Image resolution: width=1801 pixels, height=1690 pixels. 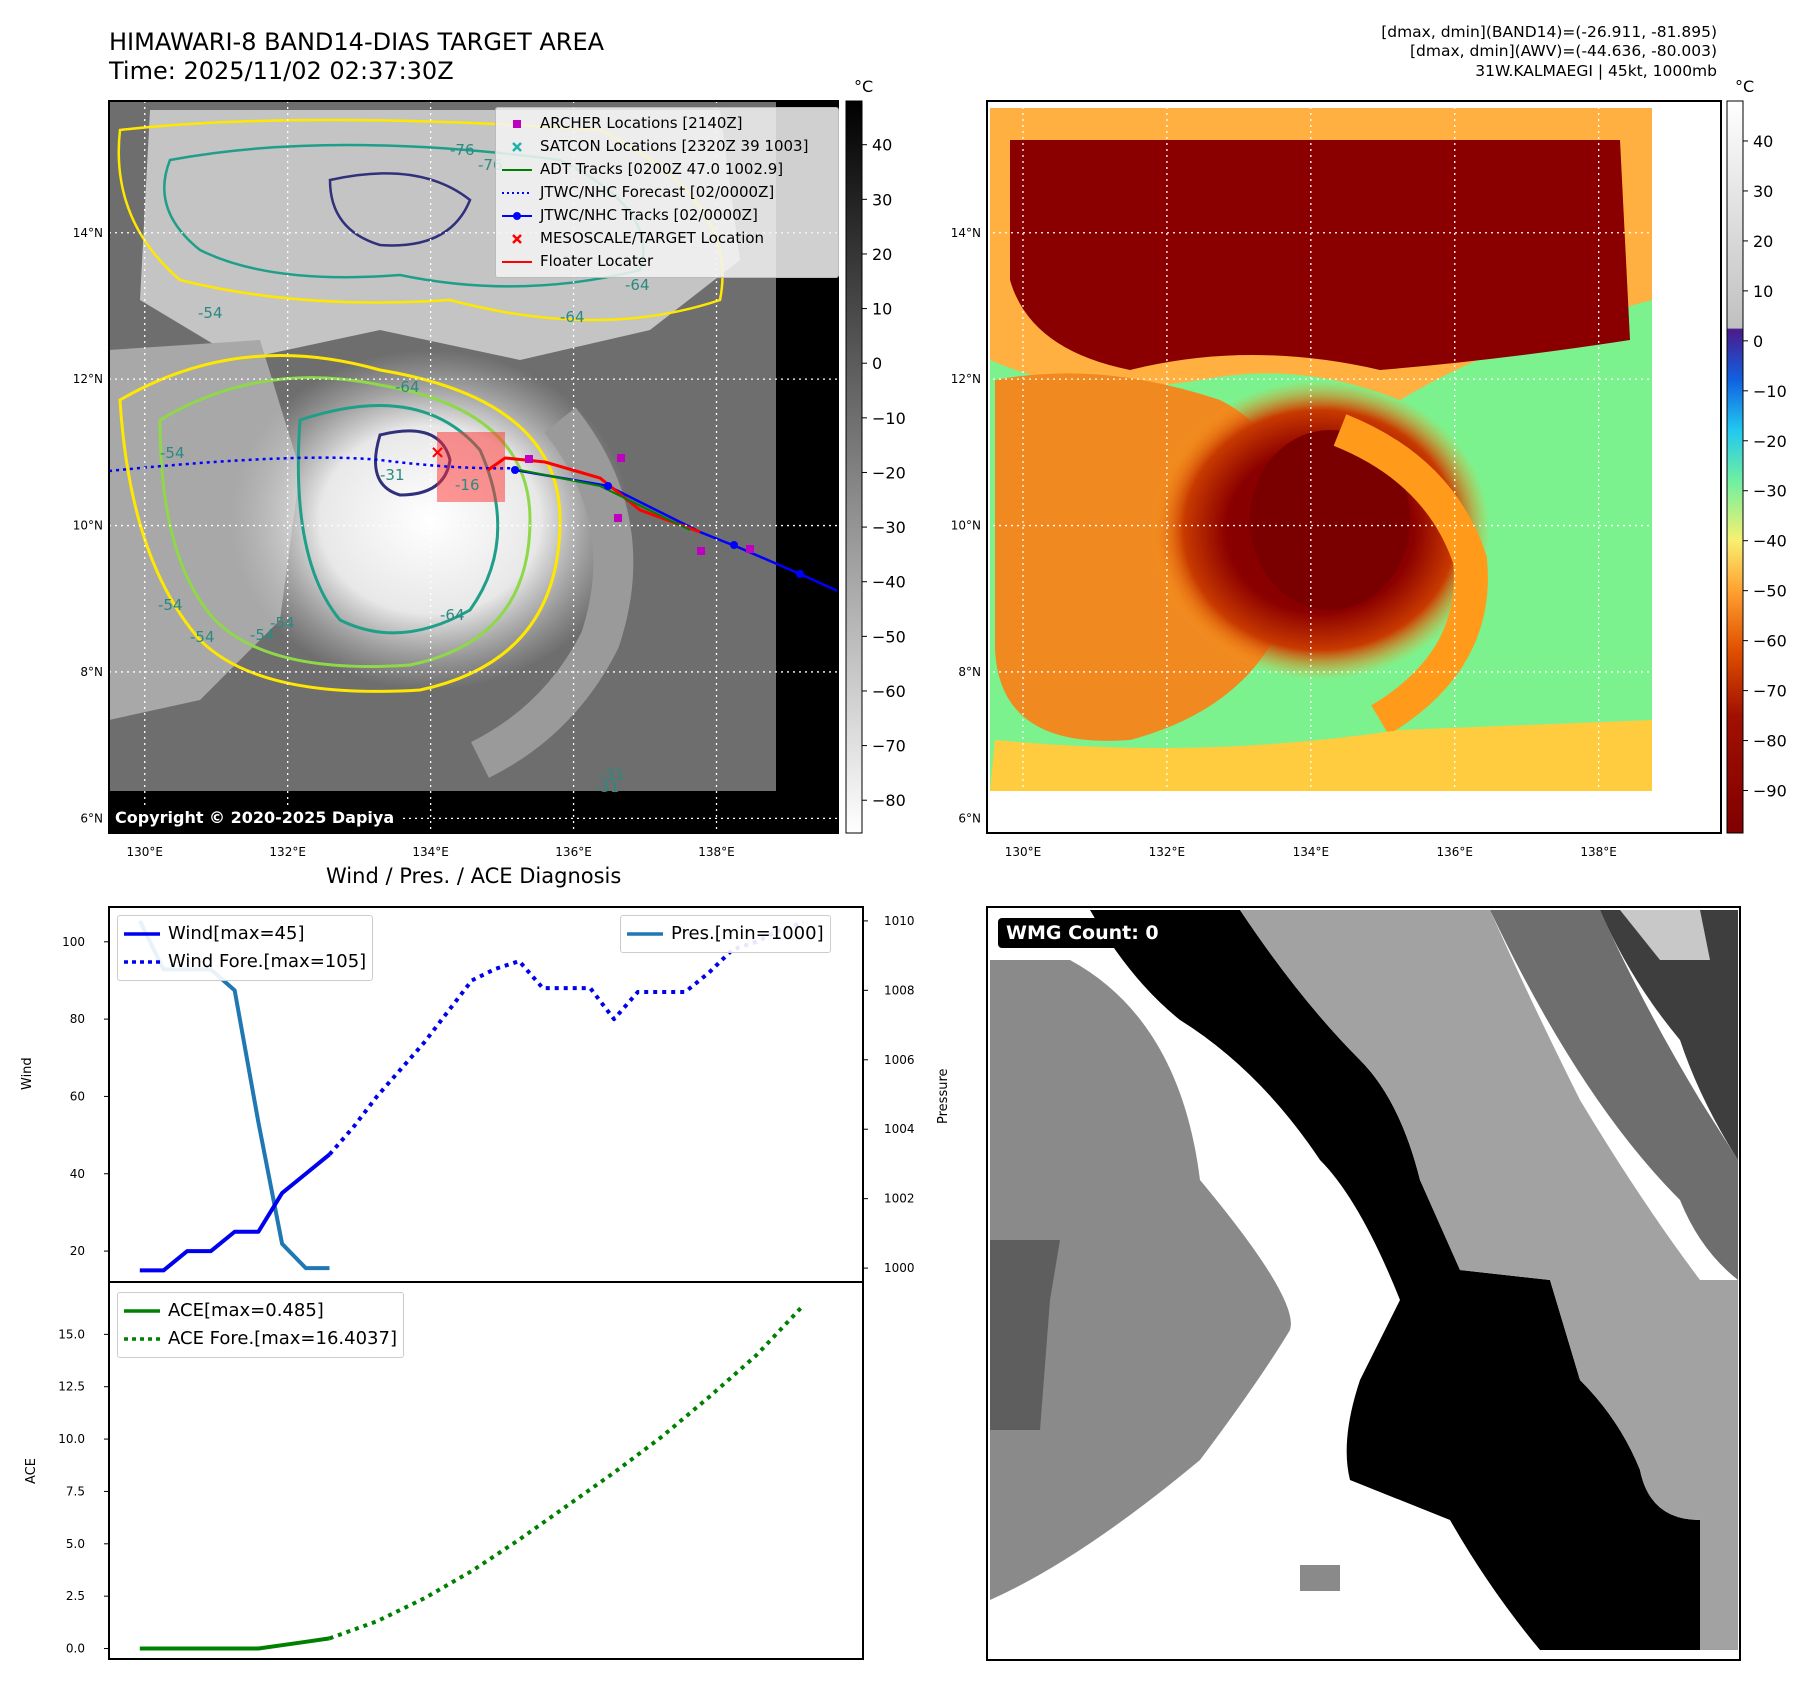 I want to click on panel1-contour-north-teal, so click(x=404, y=215).